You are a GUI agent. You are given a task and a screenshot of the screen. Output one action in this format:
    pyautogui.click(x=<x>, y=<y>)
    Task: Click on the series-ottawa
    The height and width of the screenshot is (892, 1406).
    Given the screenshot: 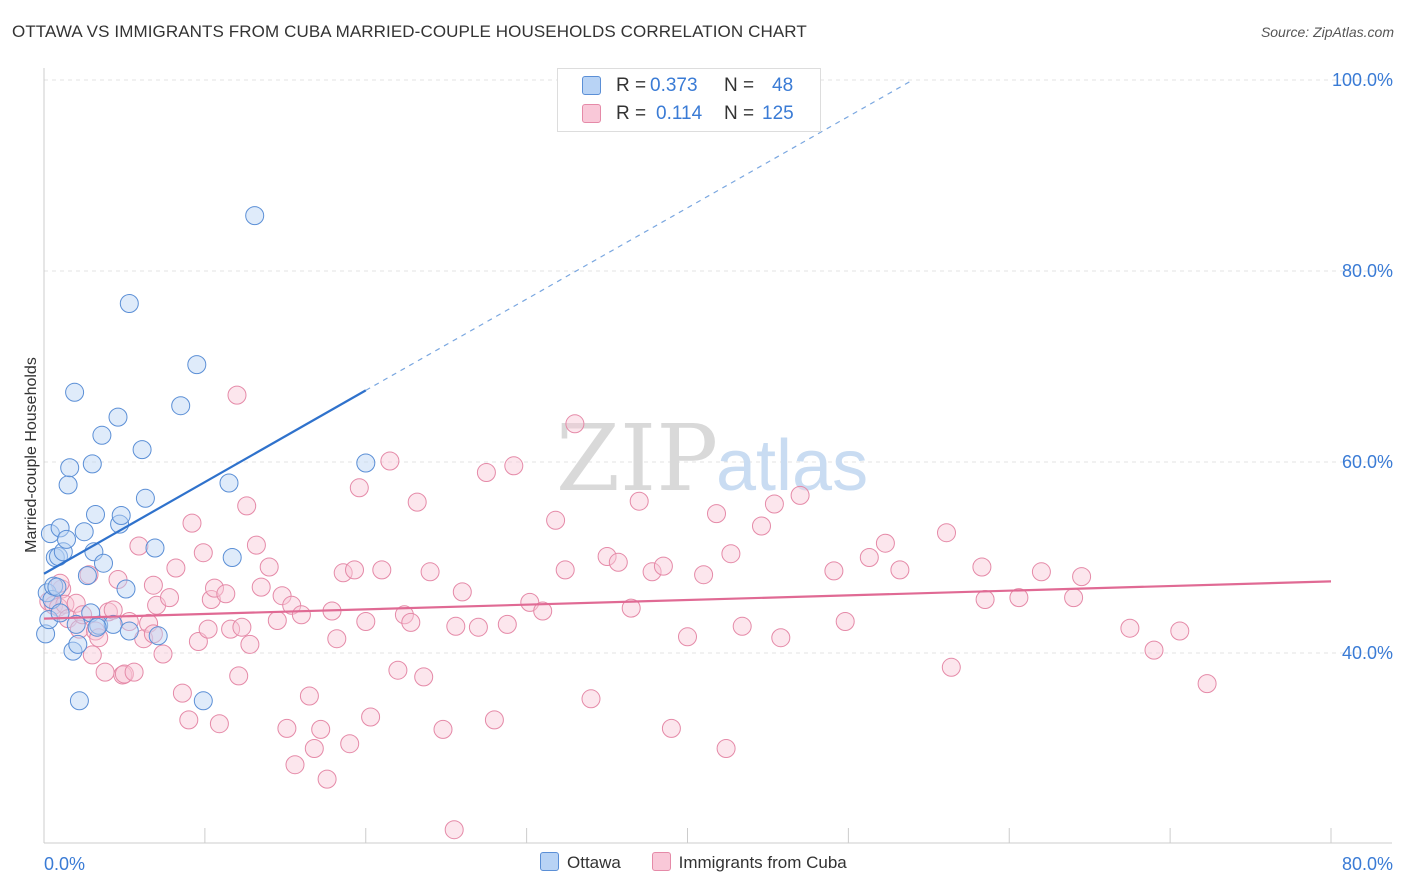 What is the action you would take?
    pyautogui.click(x=206, y=458)
    